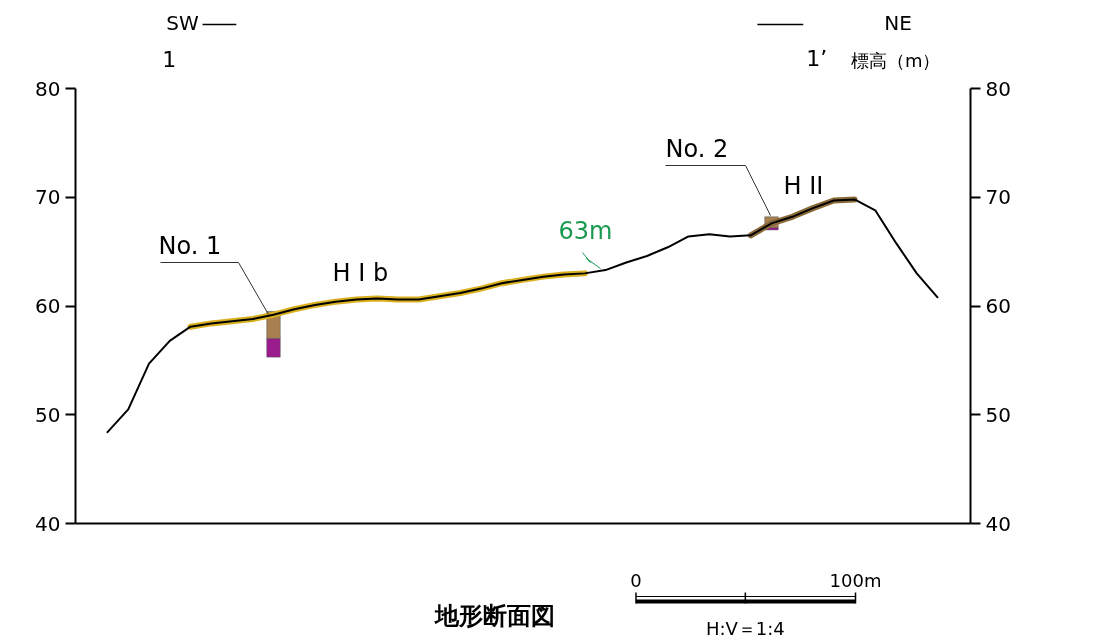  I want to click on text: 1’, so click(817, 58).